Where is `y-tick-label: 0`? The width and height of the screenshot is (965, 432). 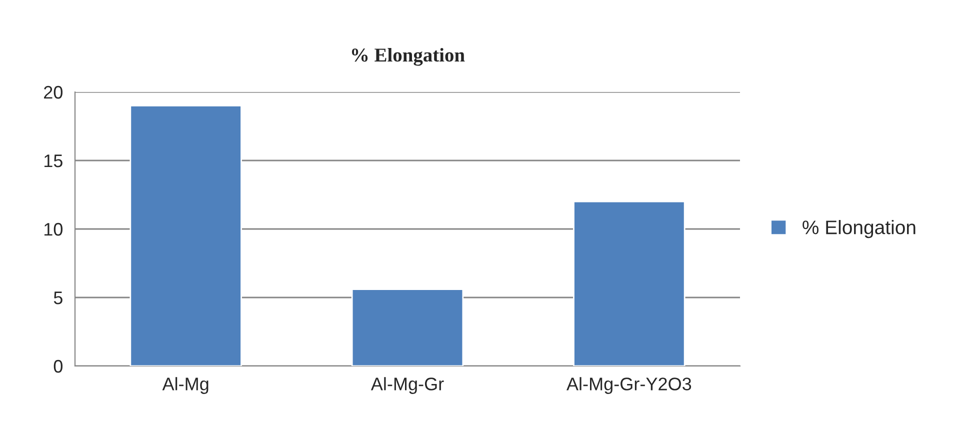 y-tick-label: 0 is located at coordinates (58, 366).